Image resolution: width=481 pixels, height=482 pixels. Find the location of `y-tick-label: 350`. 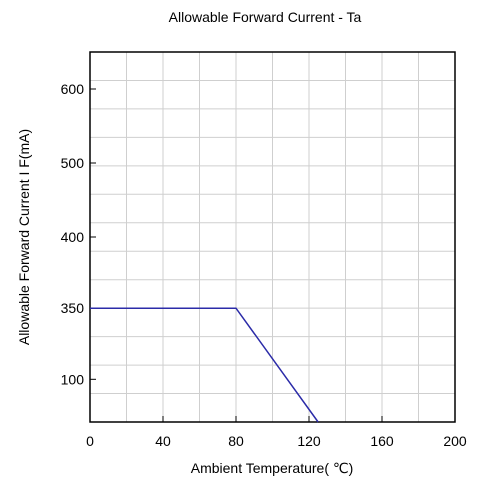

y-tick-label: 350 is located at coordinates (73, 308).